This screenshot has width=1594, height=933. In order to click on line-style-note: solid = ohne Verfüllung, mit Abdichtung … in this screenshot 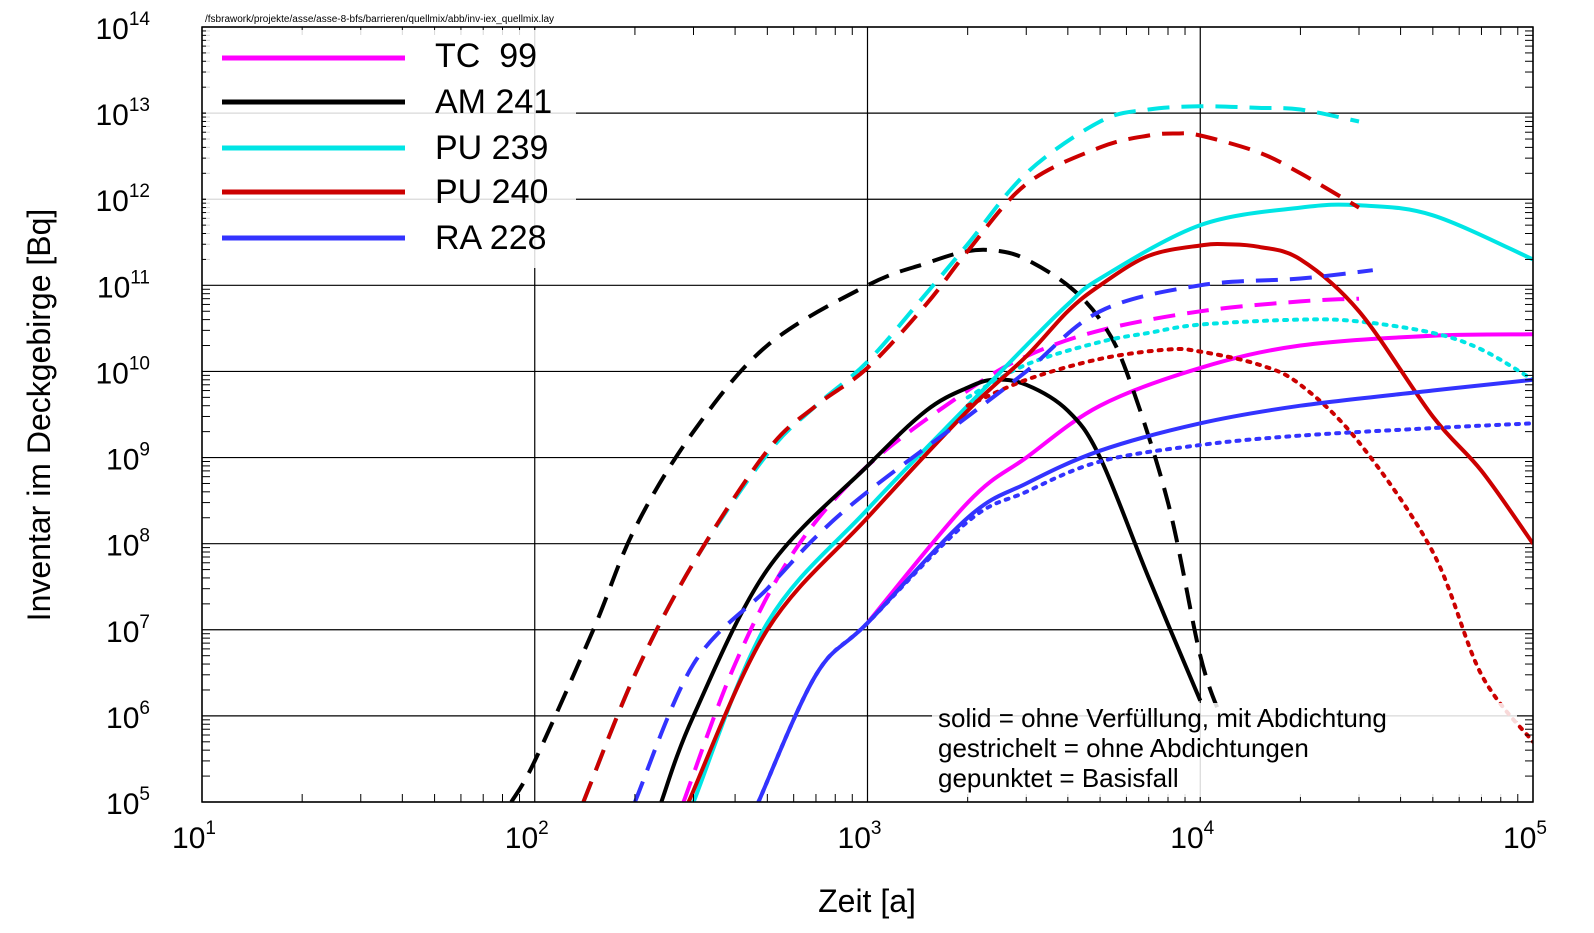, I will do `click(1224, 750)`.